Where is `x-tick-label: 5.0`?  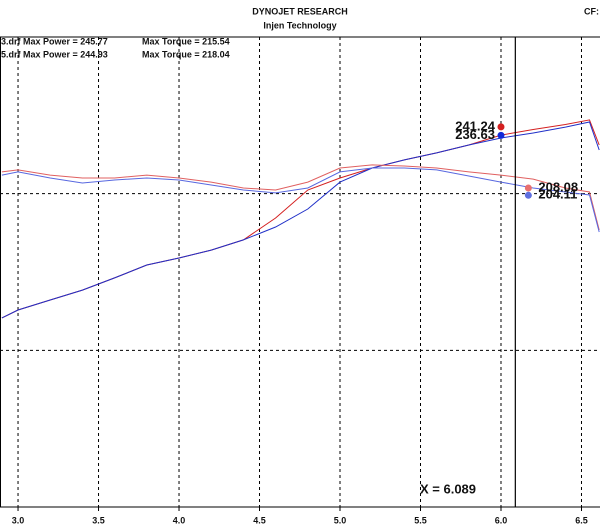 x-tick-label: 5.0 is located at coordinates (340, 520).